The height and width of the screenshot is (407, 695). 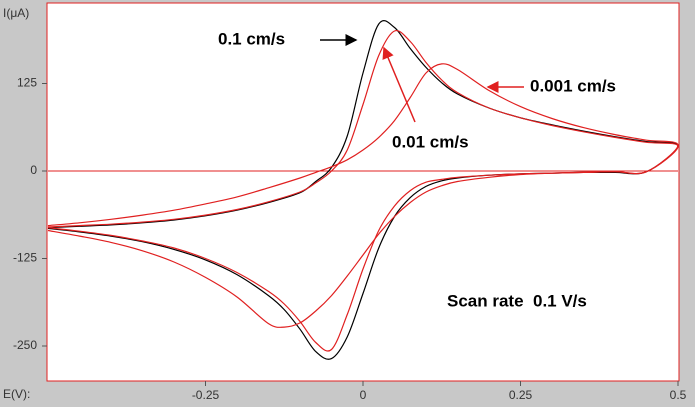 I want to click on x-tick-label: 0.5, so click(x=678, y=395).